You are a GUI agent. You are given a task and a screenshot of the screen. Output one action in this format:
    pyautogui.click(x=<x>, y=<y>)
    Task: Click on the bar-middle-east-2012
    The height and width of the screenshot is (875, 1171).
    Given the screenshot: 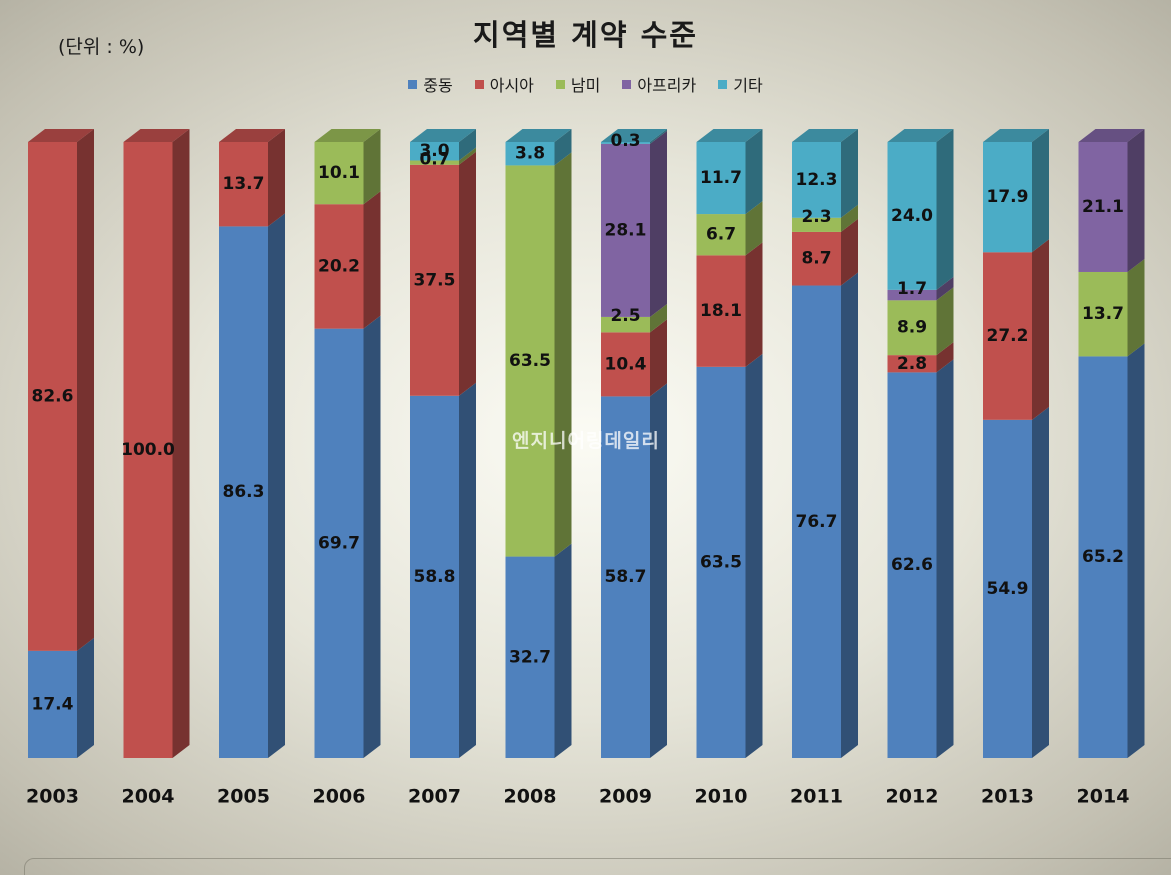 What is the action you would take?
    pyautogui.click(x=912, y=565)
    